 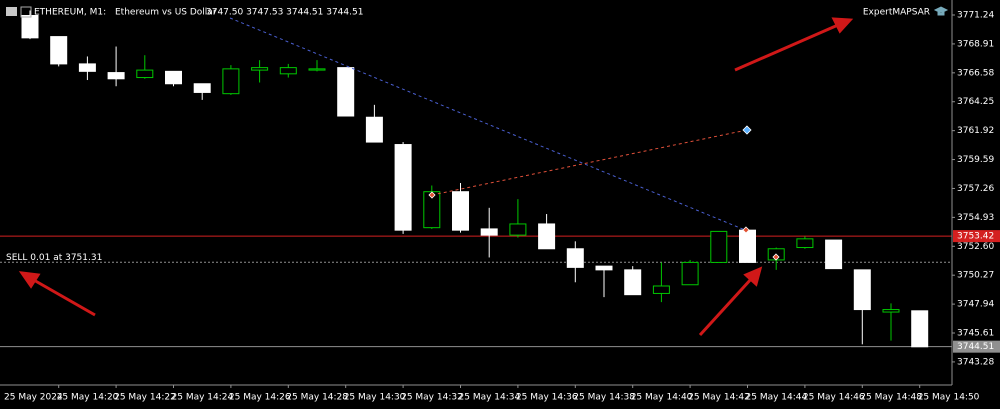 What do you see at coordinates (547, 398) in the screenshot?
I see `x-tick-label: 25 May 14:36` at bounding box center [547, 398].